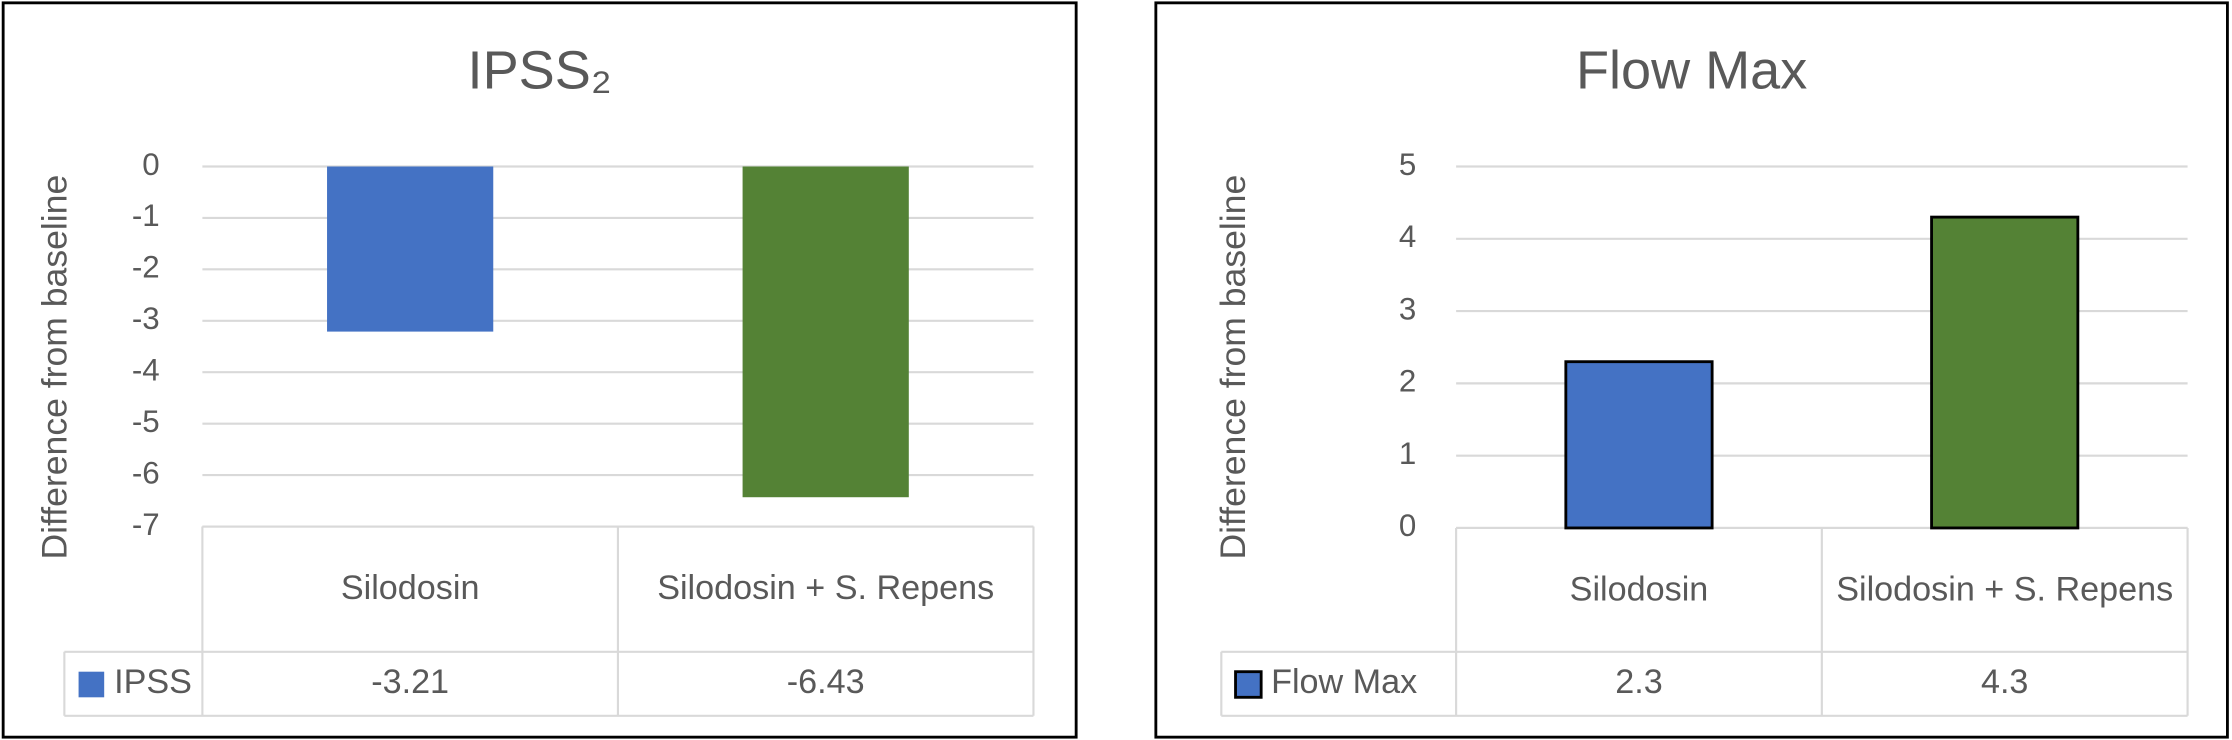  Describe the element at coordinates (1407, 236) in the screenshot. I see `y-tick-label: 4` at that location.